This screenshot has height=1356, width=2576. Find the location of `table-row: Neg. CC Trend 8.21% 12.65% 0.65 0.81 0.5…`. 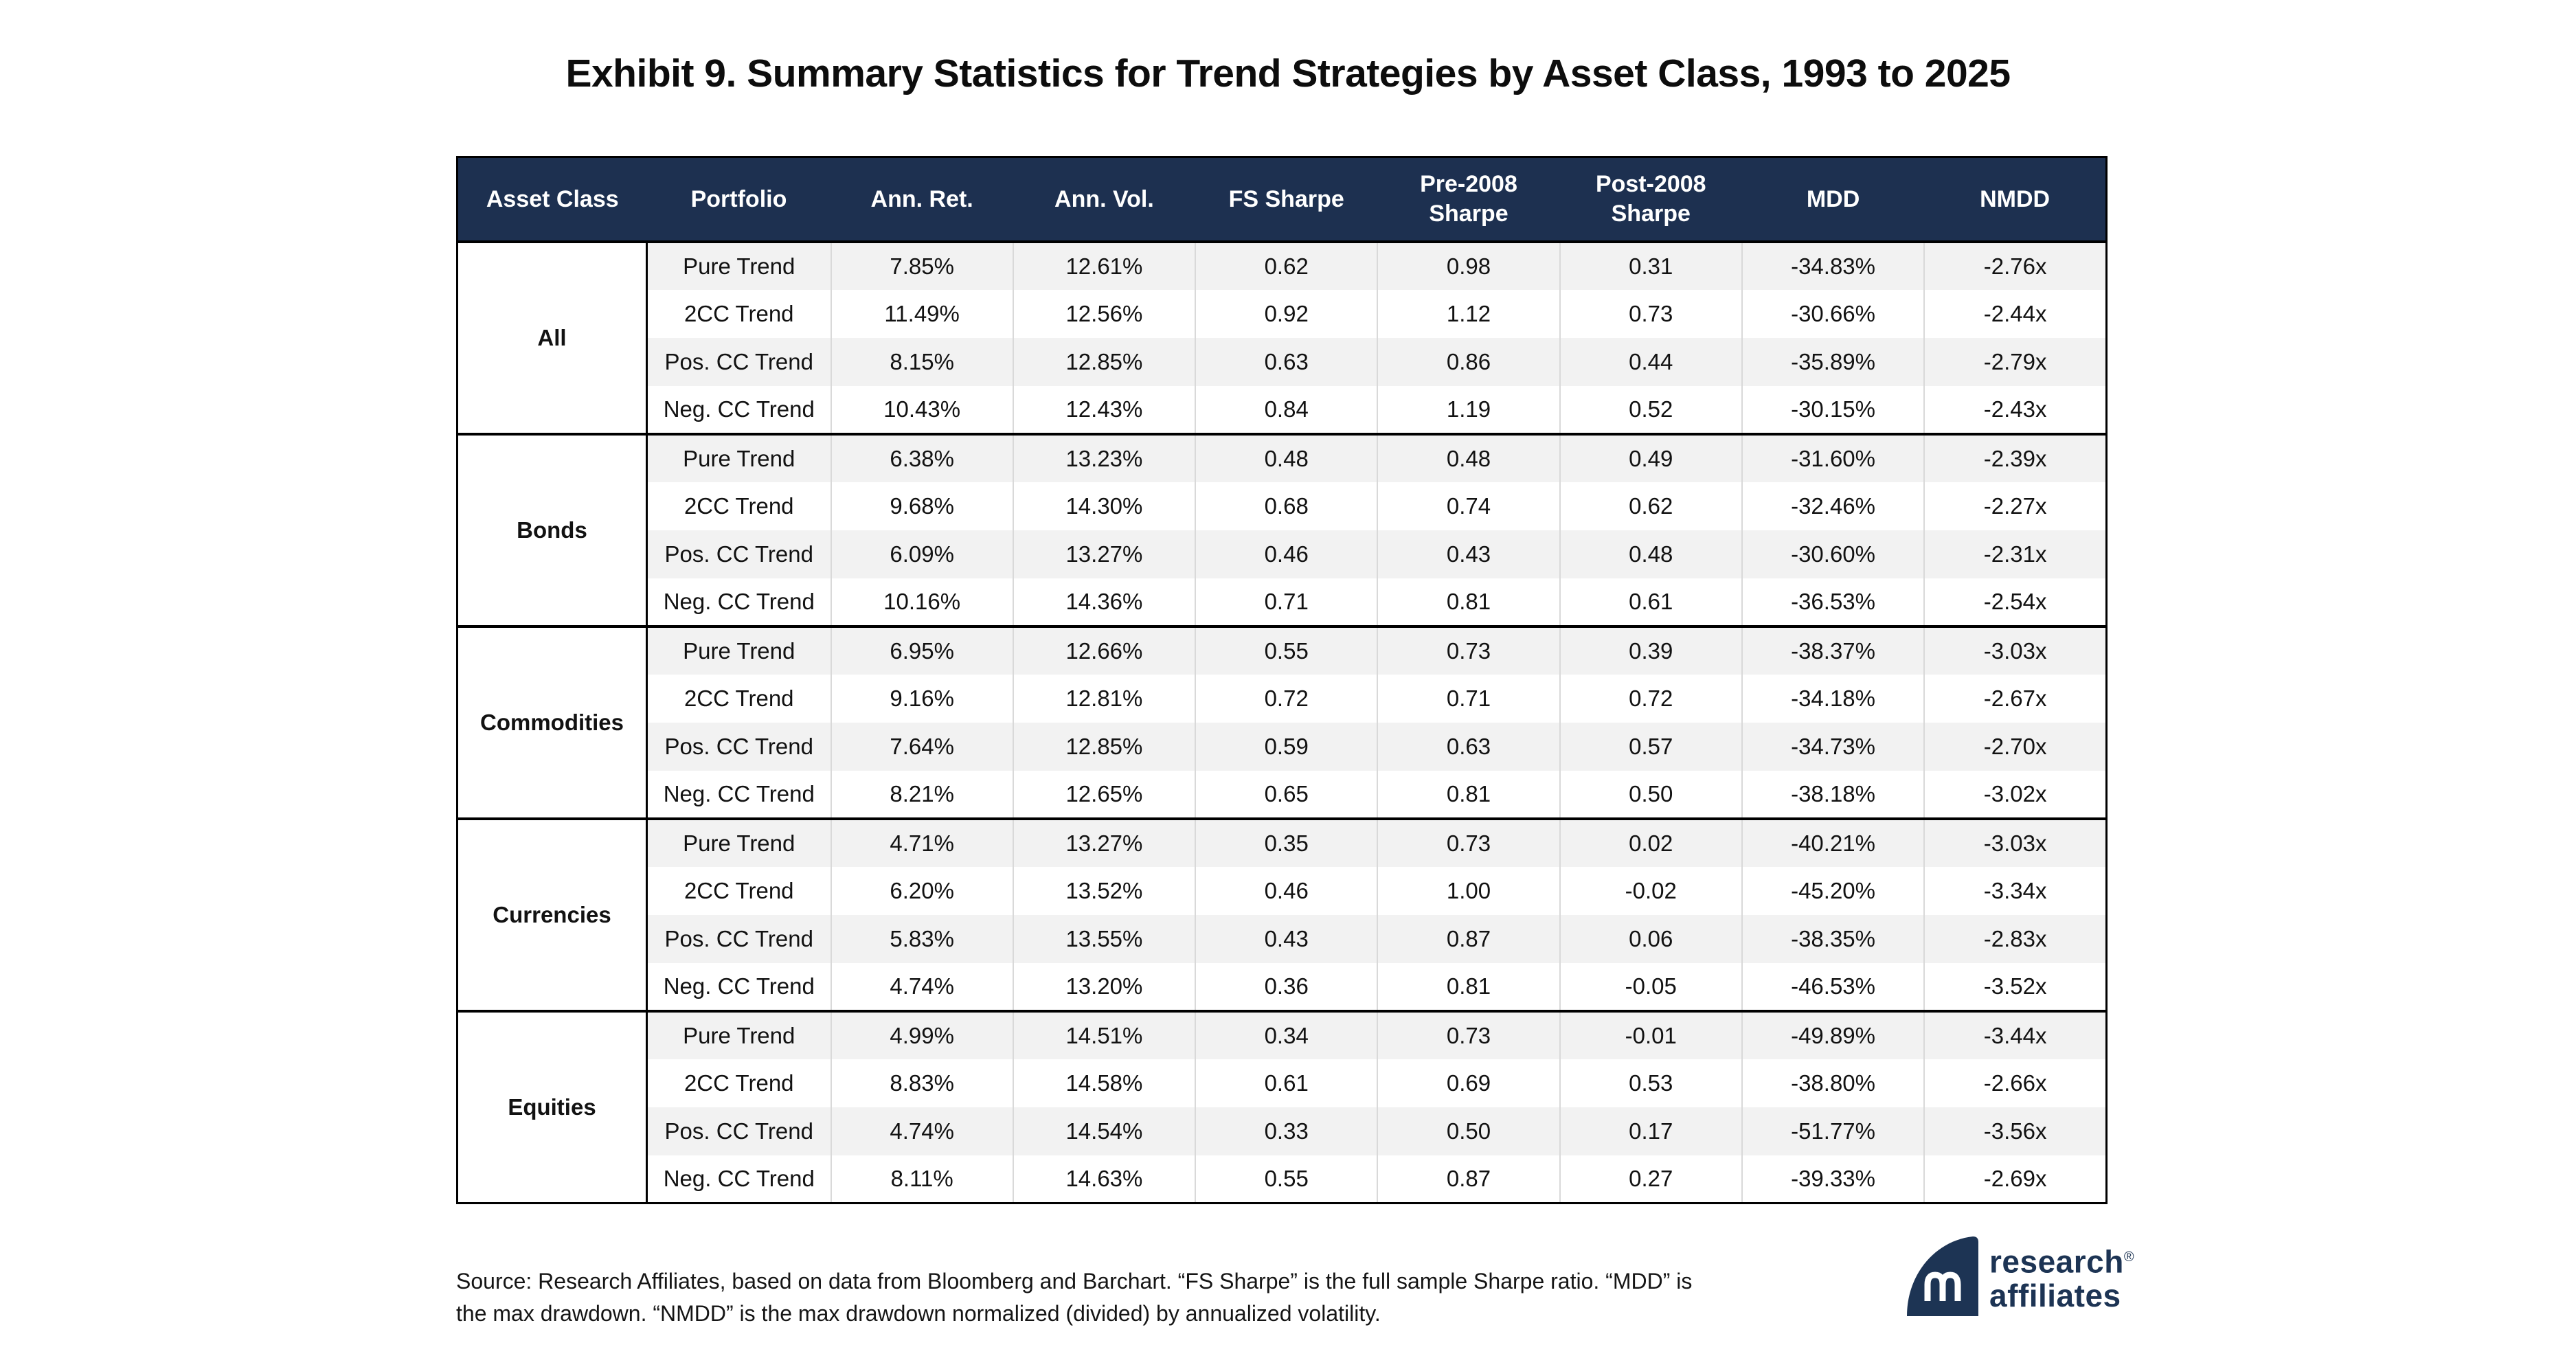

table-row: Neg. CC Trend 8.21% 12.65% 0.65 0.81 0.5… is located at coordinates (1282, 794).